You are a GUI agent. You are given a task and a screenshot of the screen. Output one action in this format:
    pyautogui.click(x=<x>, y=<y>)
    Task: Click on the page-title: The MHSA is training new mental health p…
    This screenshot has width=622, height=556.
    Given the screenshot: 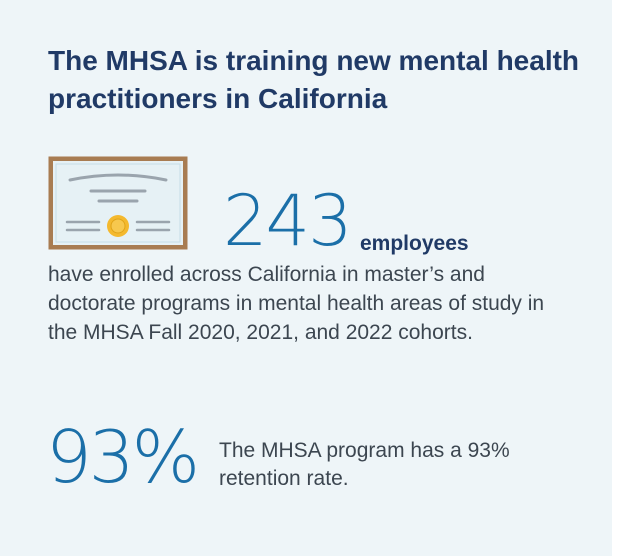 What is the action you would take?
    pyautogui.click(x=314, y=79)
    